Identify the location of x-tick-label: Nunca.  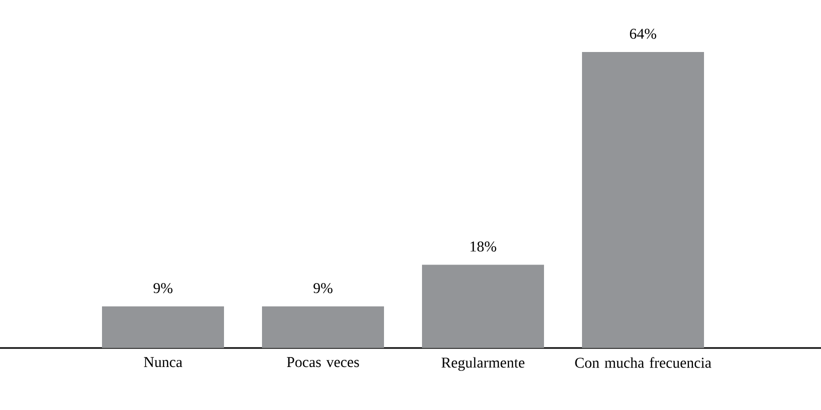
(163, 362).